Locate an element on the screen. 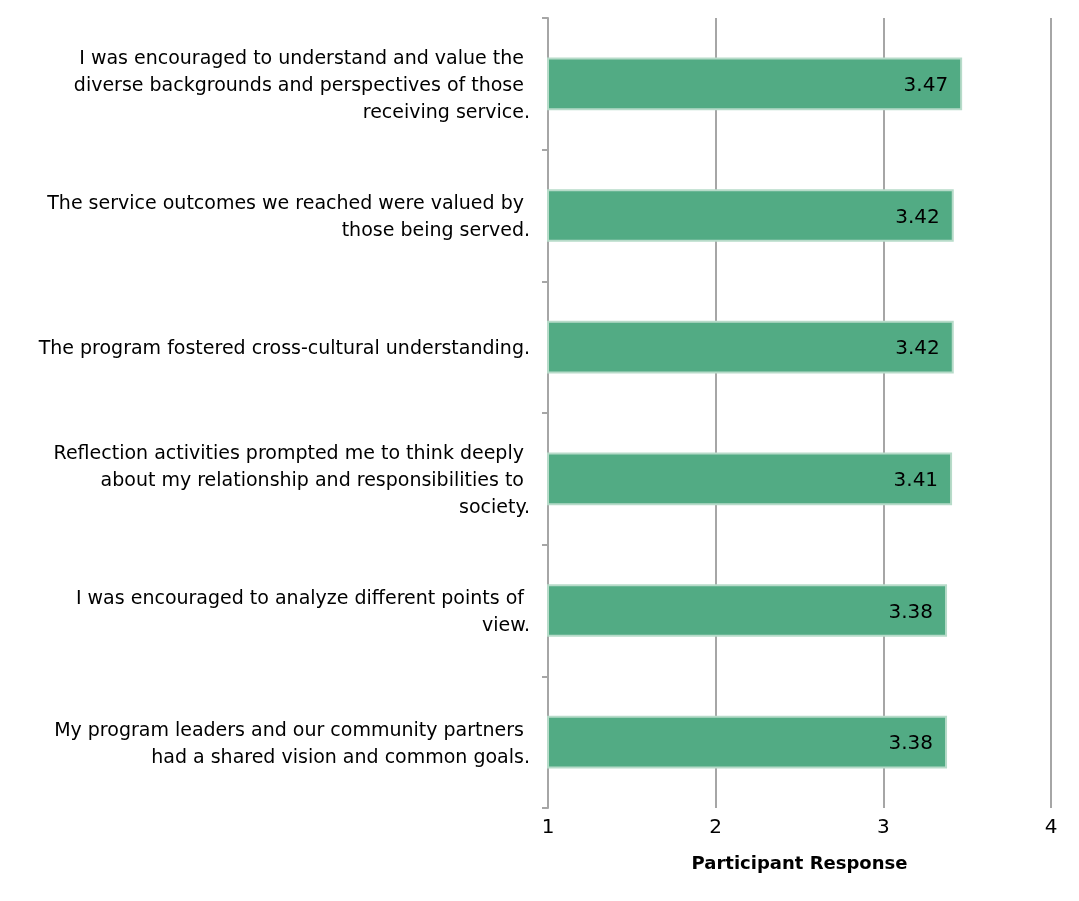  x-tick-label: 1 is located at coordinates (548, 826).